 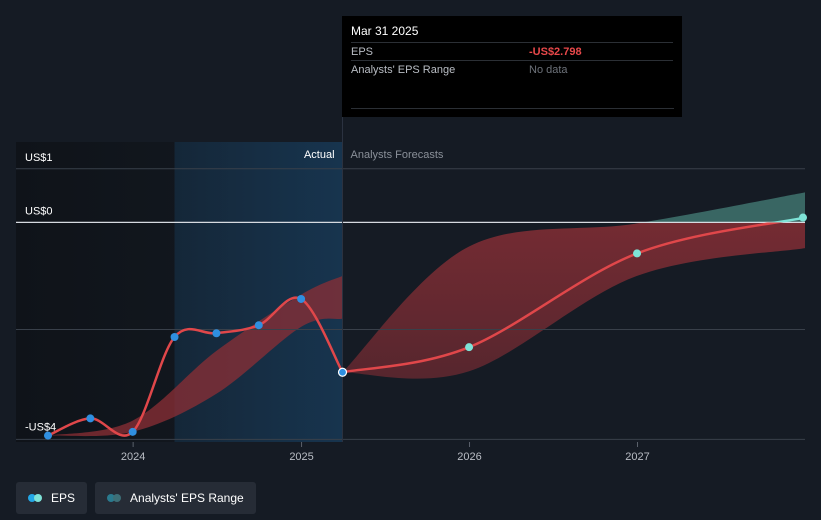 What do you see at coordinates (301, 457) in the screenshot?
I see `x-axis-label: 2025` at bounding box center [301, 457].